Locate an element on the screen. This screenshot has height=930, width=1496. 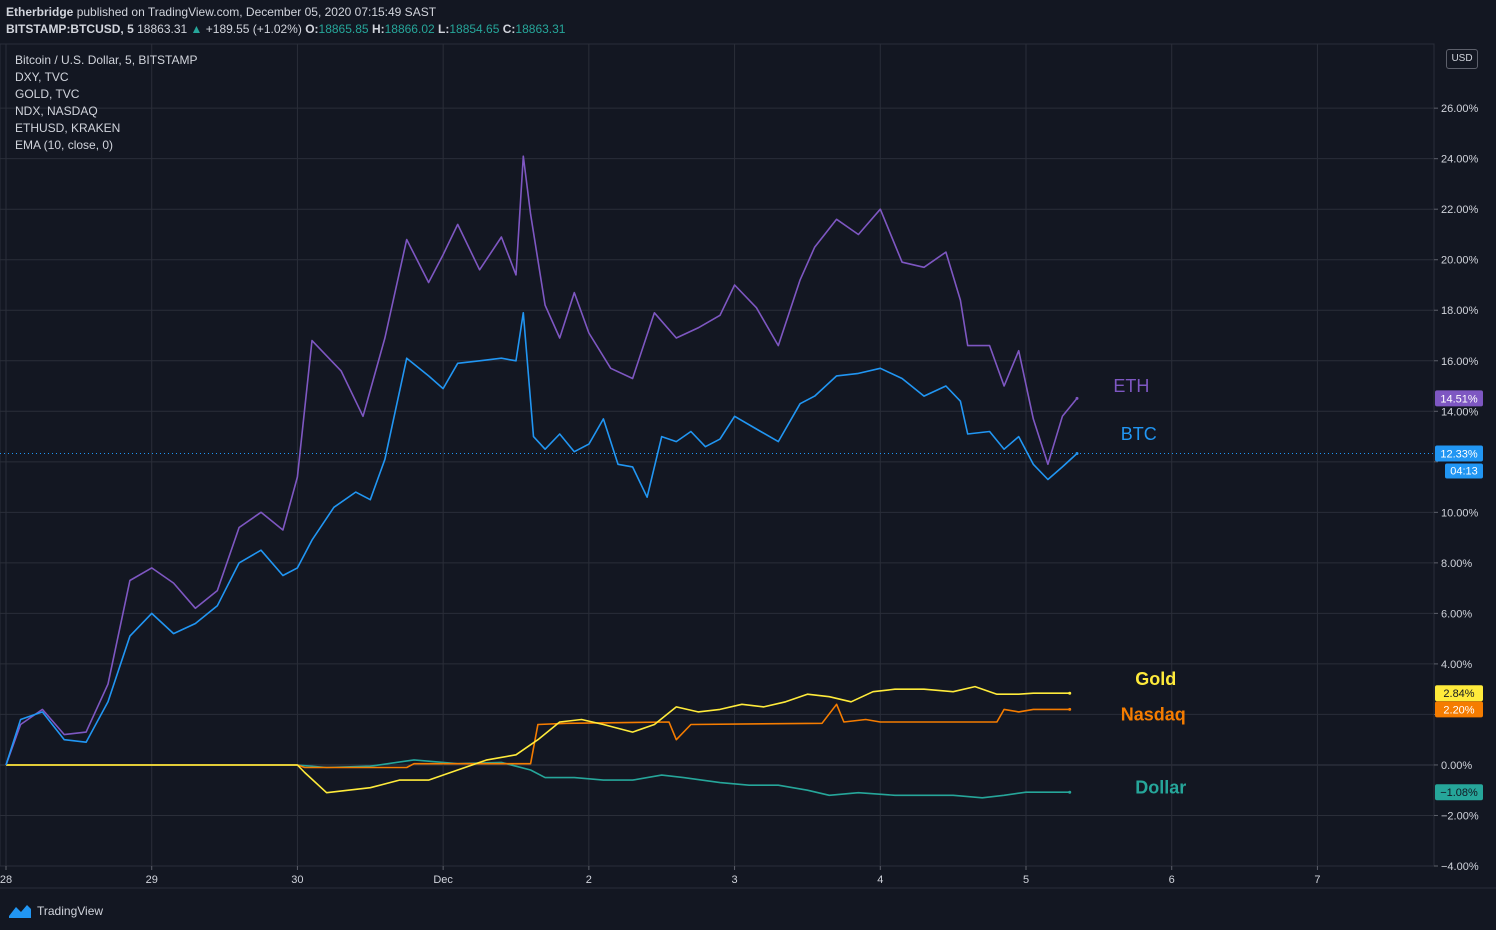
open-value: 18865.85 is located at coordinates (343, 29).